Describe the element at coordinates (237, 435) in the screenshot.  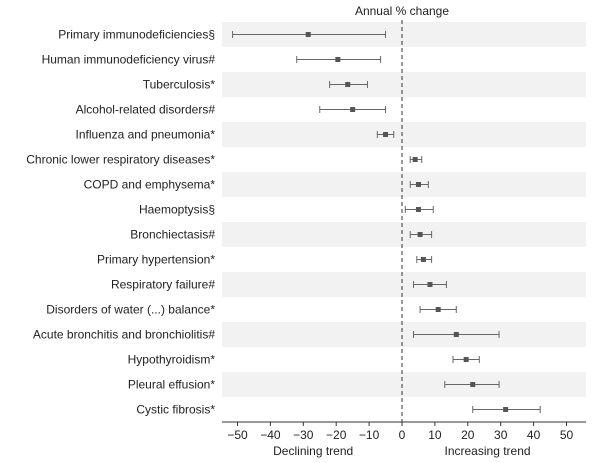
I see `x-tick-label: −50` at that location.